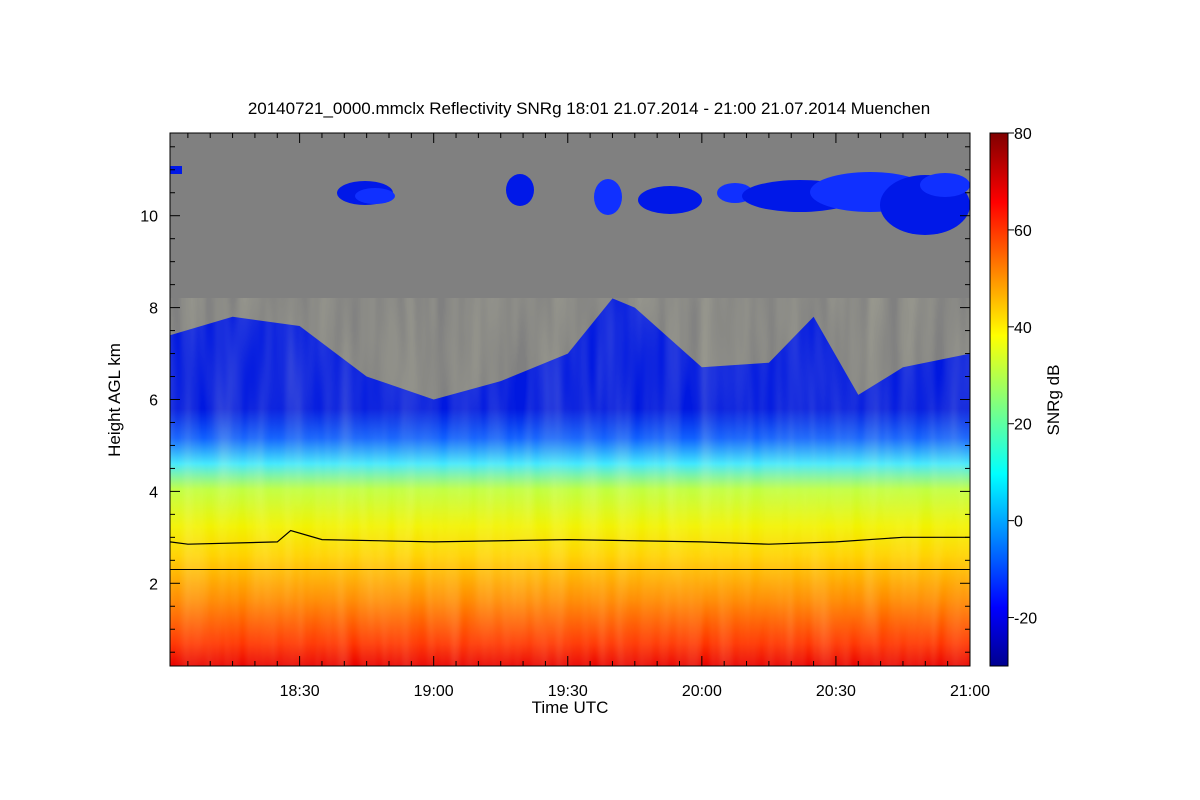  Describe the element at coordinates (153, 309) in the screenshot. I see `y-tick-label: 8` at that location.